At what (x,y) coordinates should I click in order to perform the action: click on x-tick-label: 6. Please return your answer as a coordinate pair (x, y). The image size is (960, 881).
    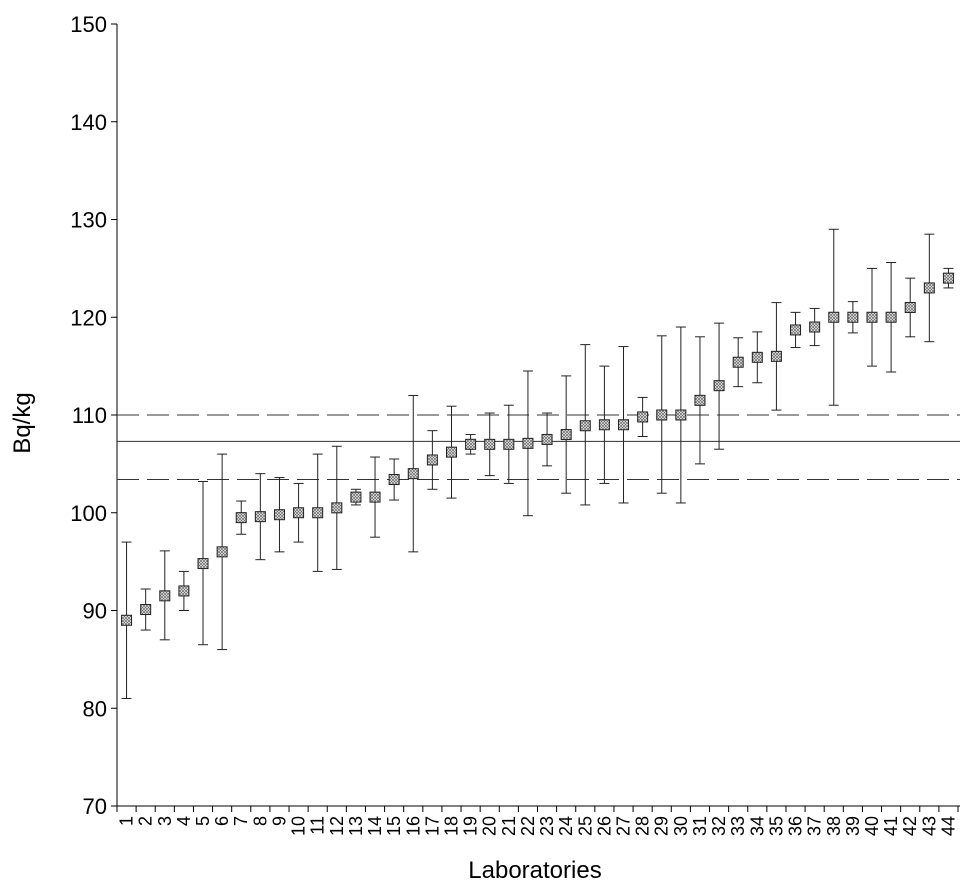
    Looking at the image, I should click on (222, 821).